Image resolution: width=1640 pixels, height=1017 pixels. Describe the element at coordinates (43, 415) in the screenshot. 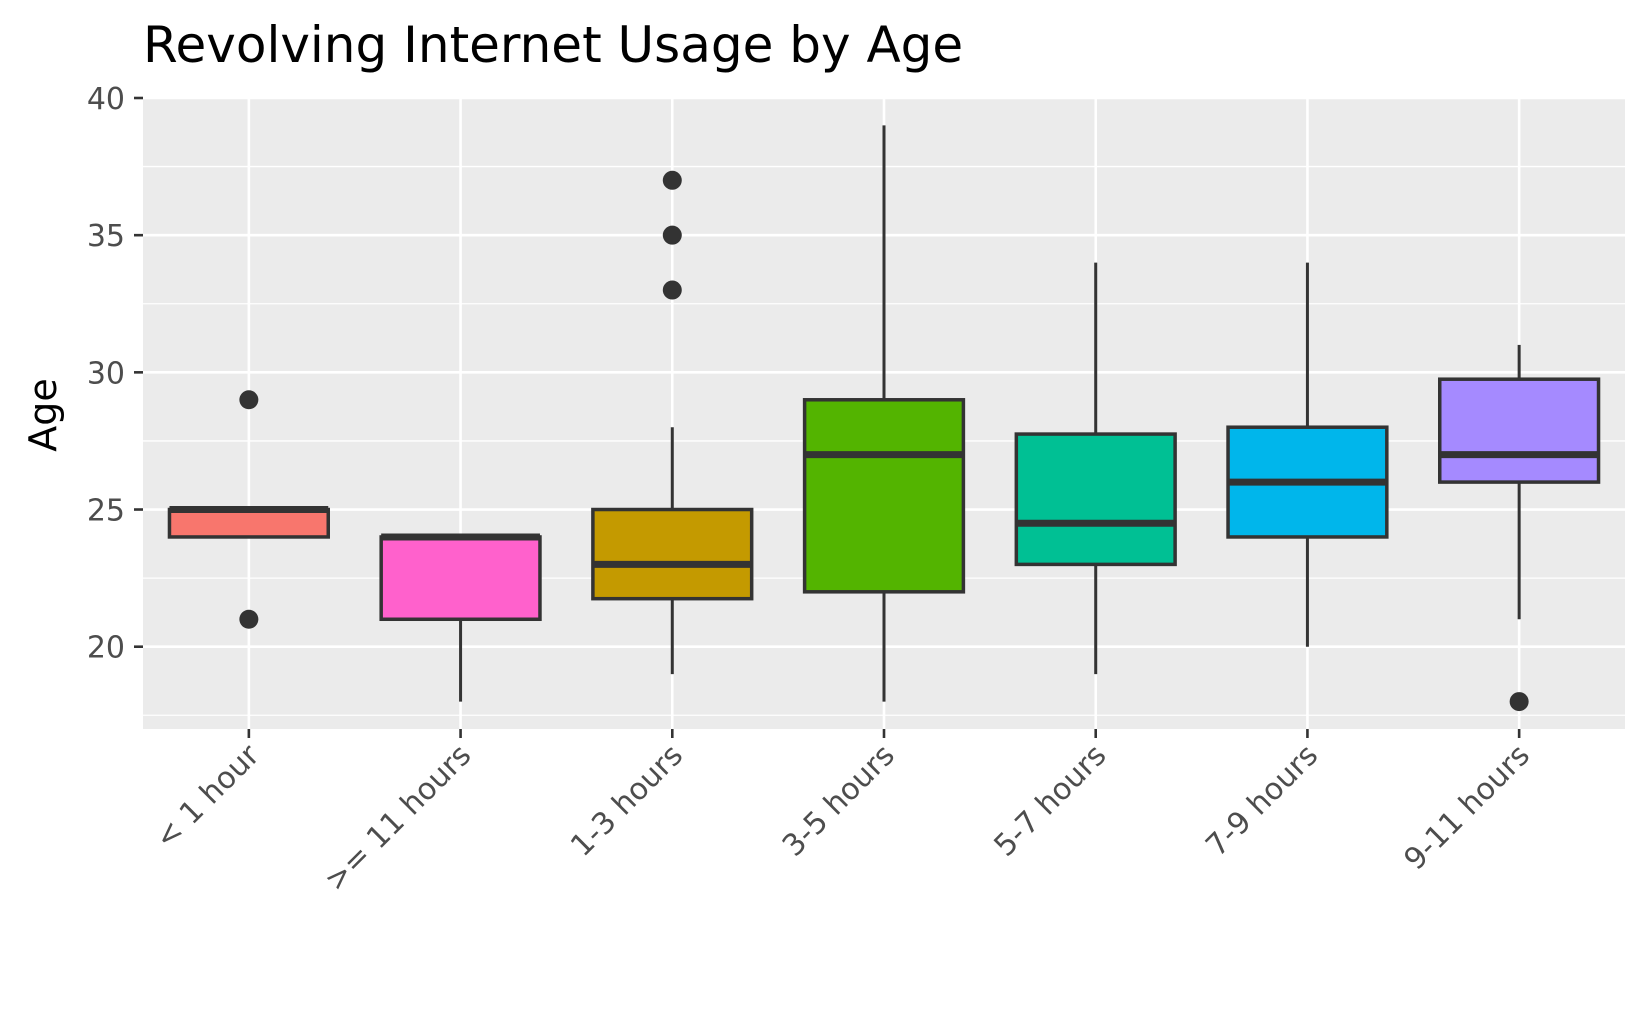

I see `y-axis-label: Age` at that location.